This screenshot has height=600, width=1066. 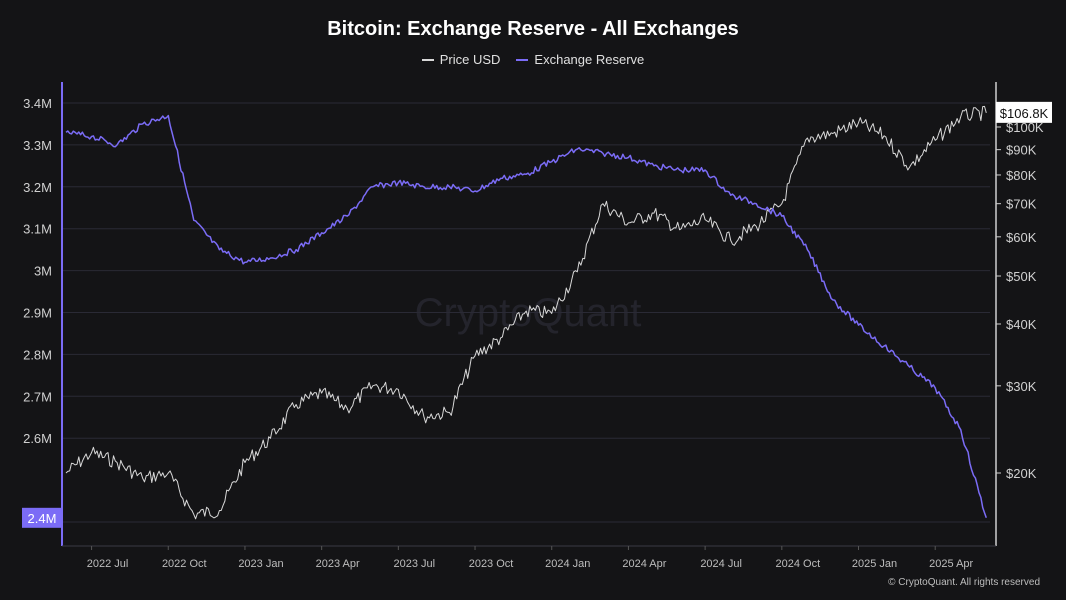 I want to click on right-tick-label: $100K, so click(x=1025, y=127).